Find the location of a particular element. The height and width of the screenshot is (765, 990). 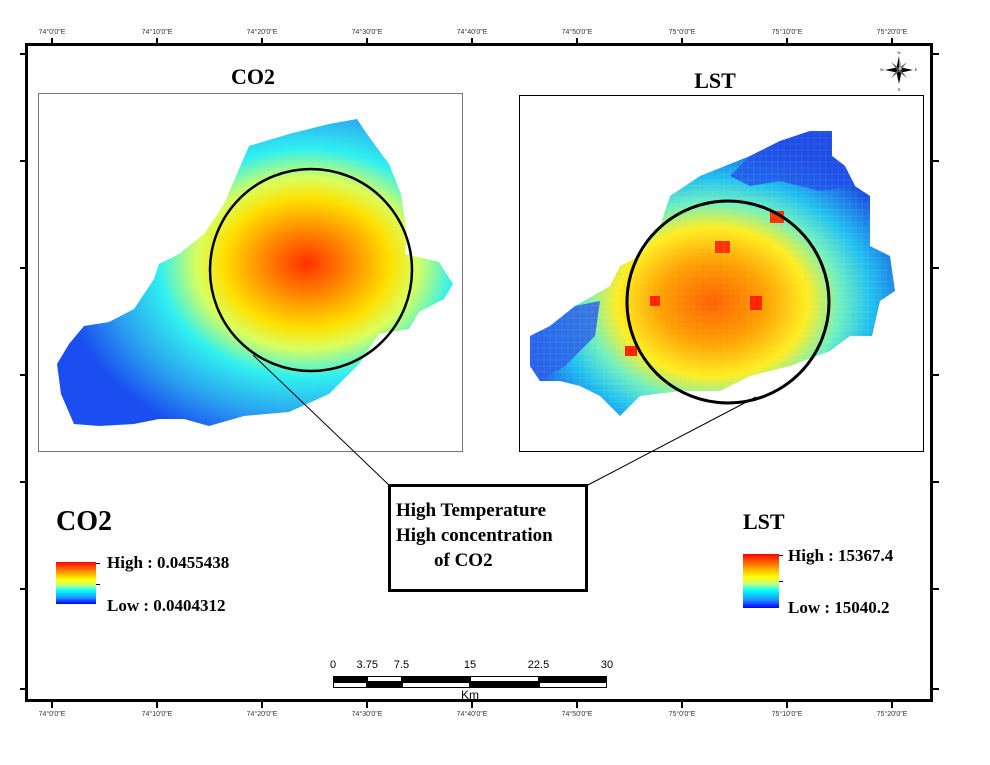

co2-map-title: CO2 is located at coordinates (253, 76).